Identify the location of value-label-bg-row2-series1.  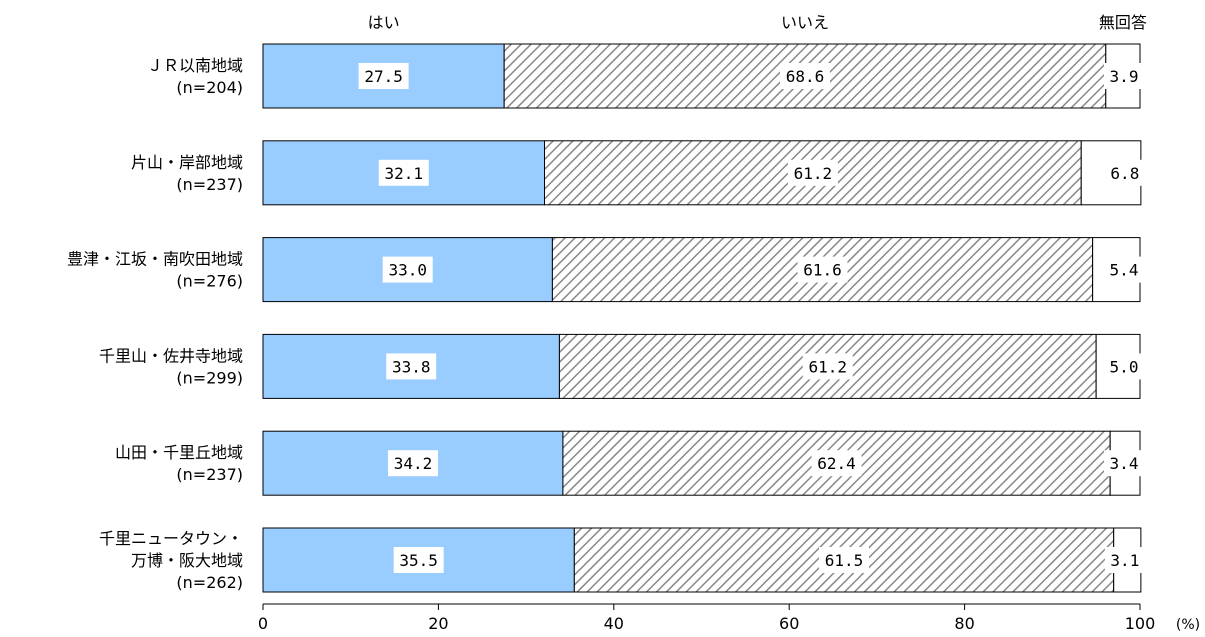
(403, 172).